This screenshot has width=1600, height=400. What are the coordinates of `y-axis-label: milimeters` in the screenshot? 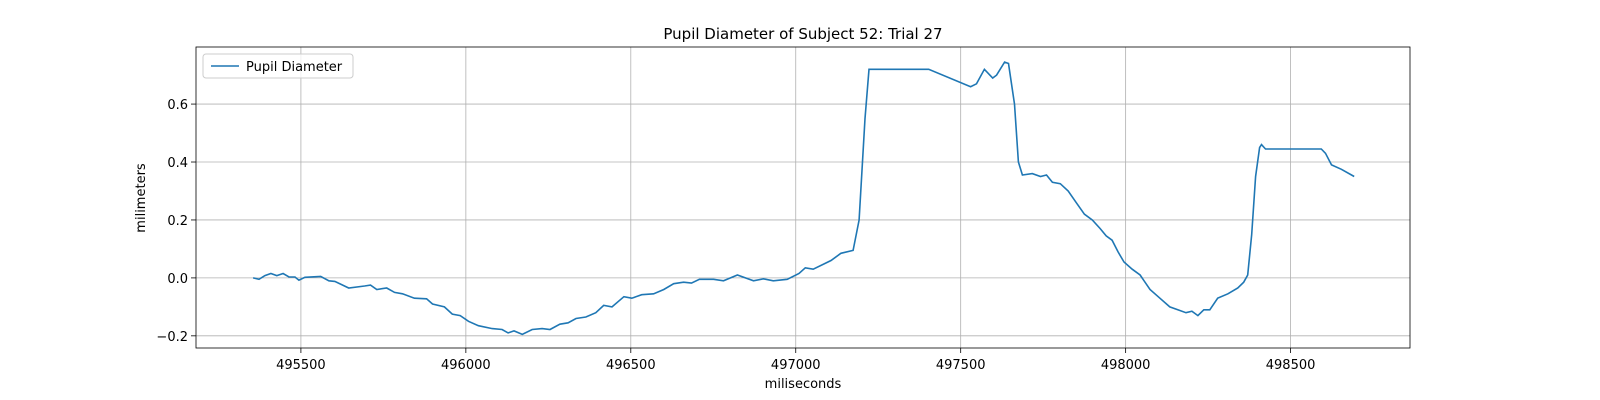 It's located at (141, 198).